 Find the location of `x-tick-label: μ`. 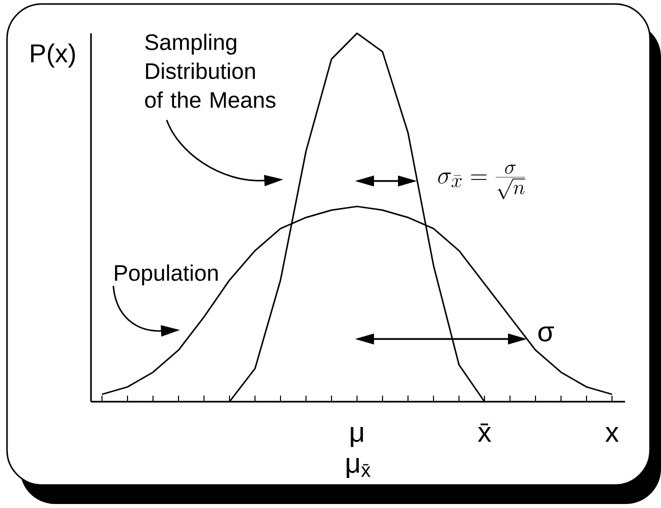

x-tick-label: μ is located at coordinates (356, 437).